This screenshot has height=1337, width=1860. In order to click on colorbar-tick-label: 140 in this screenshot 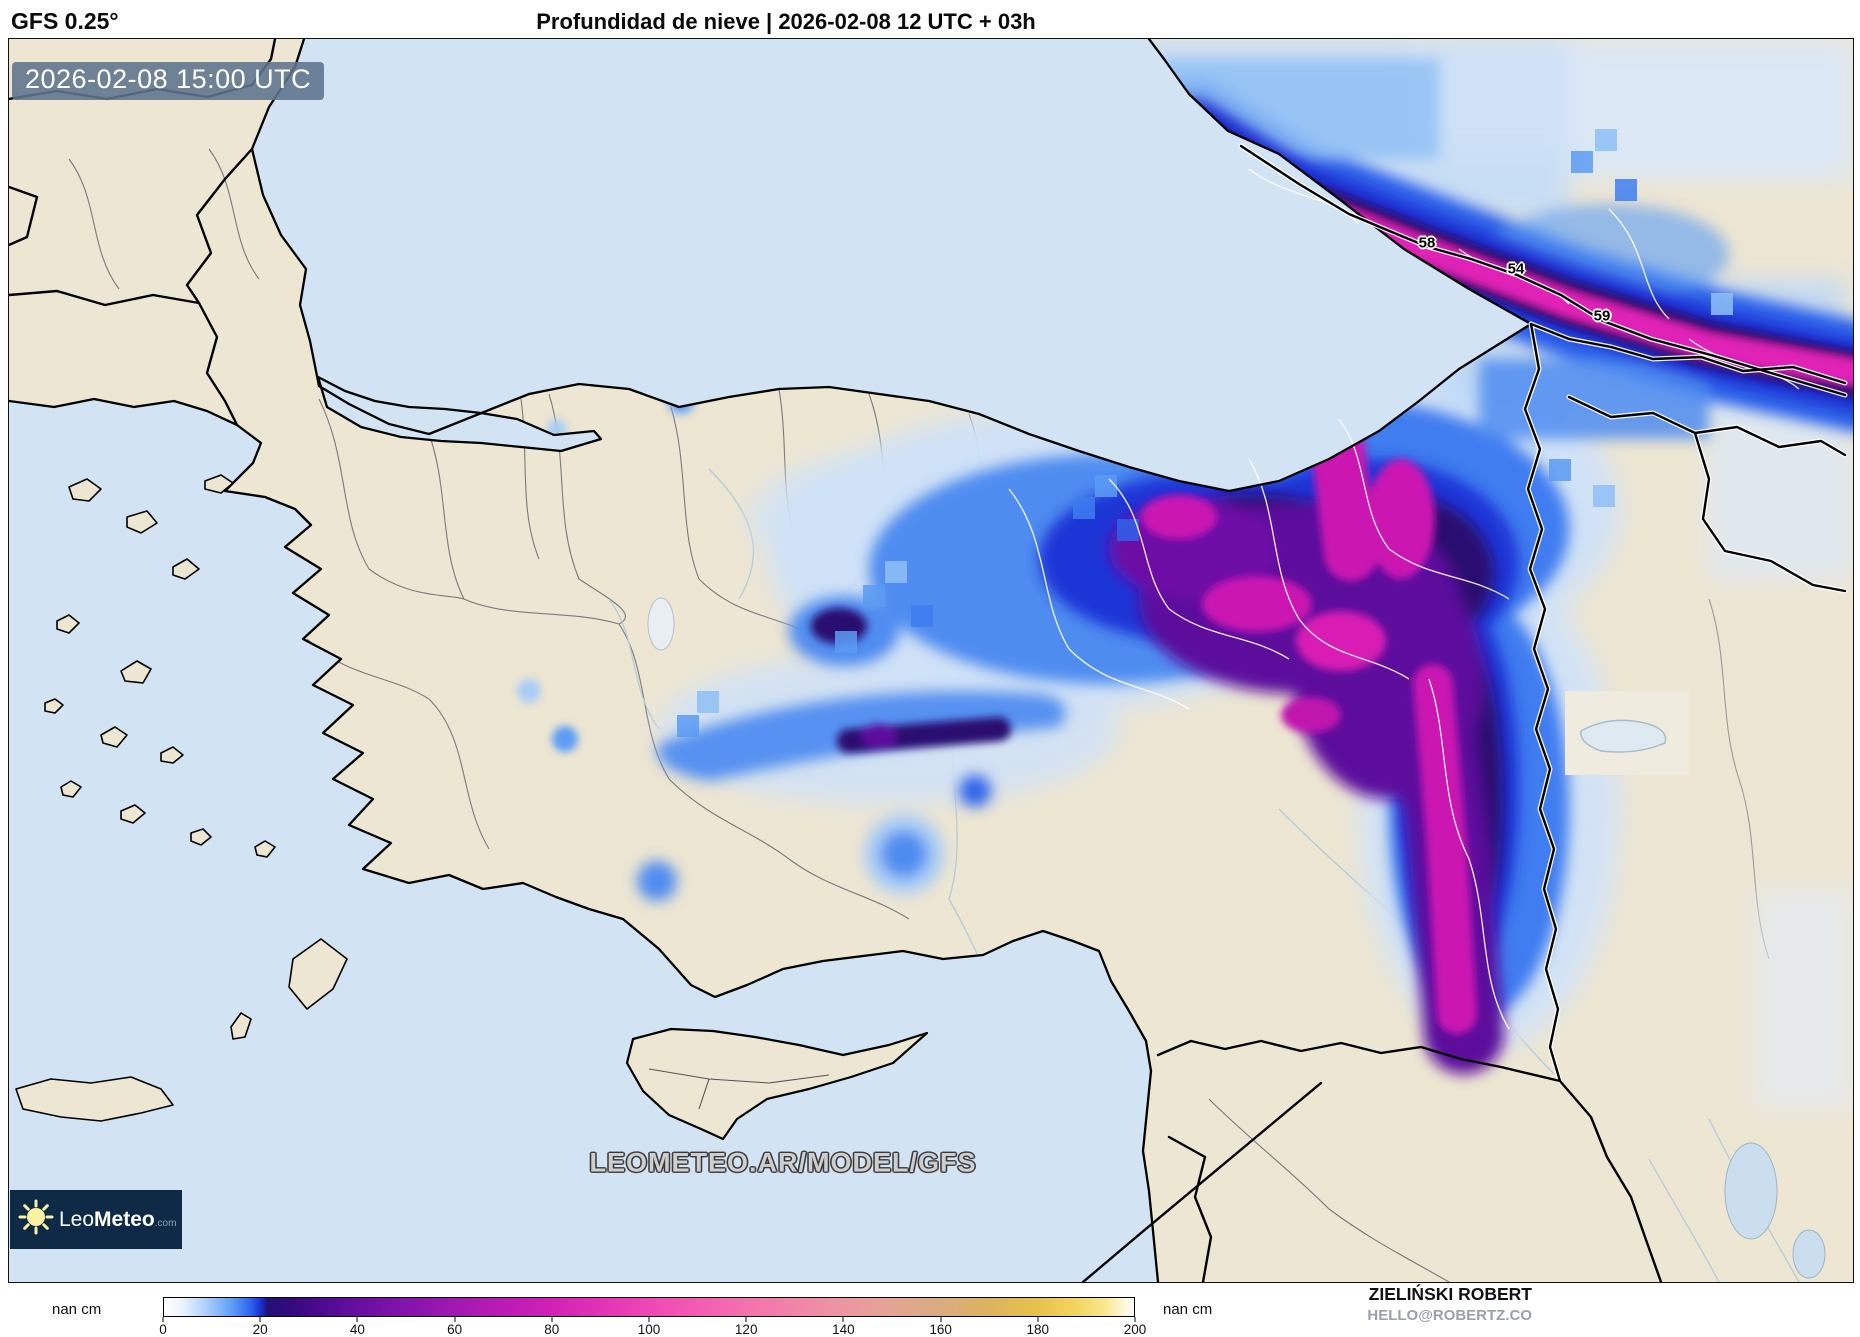, I will do `click(843, 1329)`.